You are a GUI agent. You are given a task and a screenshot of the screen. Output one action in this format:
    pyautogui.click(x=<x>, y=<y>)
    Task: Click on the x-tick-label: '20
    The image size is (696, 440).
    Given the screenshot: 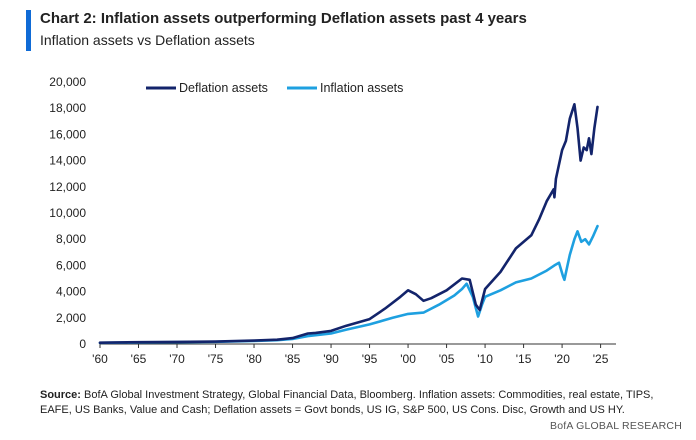 What is the action you would take?
    pyautogui.click(x=562, y=359)
    